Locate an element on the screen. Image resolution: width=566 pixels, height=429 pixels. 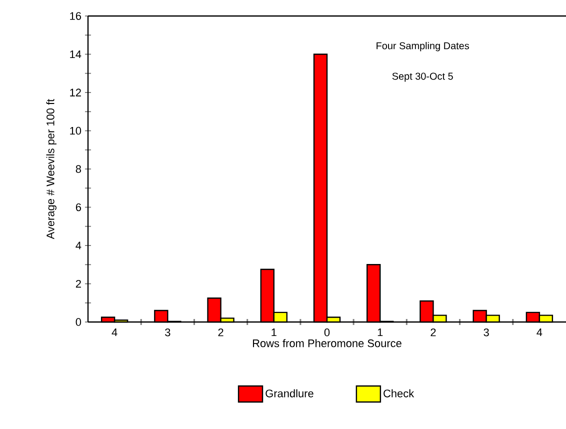
annotation: Four Sampling Dates is located at coordinates (423, 47).